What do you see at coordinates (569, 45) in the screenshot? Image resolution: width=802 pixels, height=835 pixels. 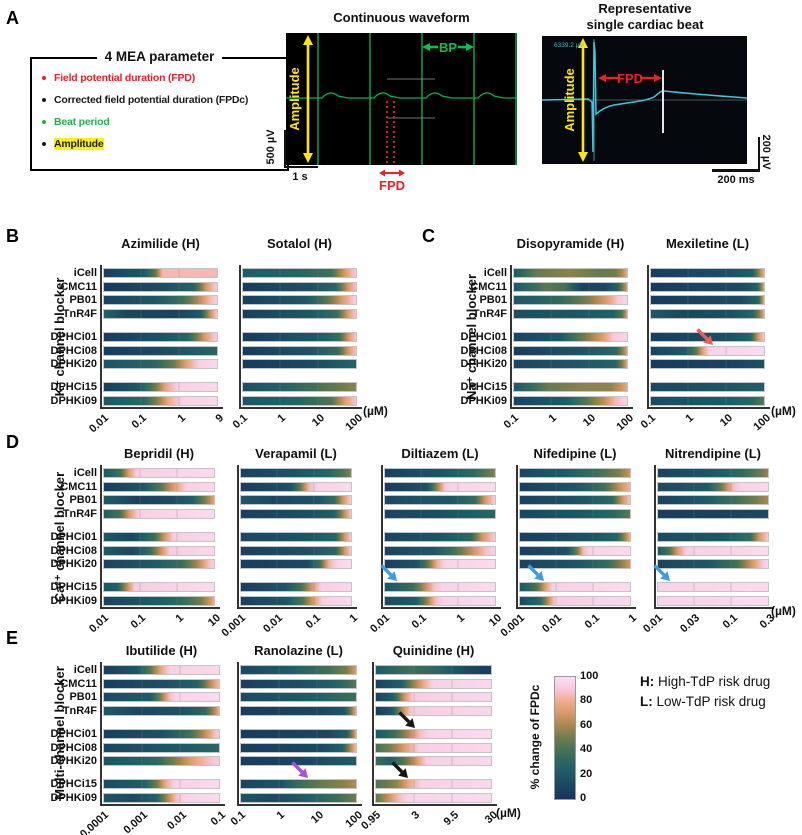 I see `voltage-reading: 6339.2 µV` at bounding box center [569, 45].